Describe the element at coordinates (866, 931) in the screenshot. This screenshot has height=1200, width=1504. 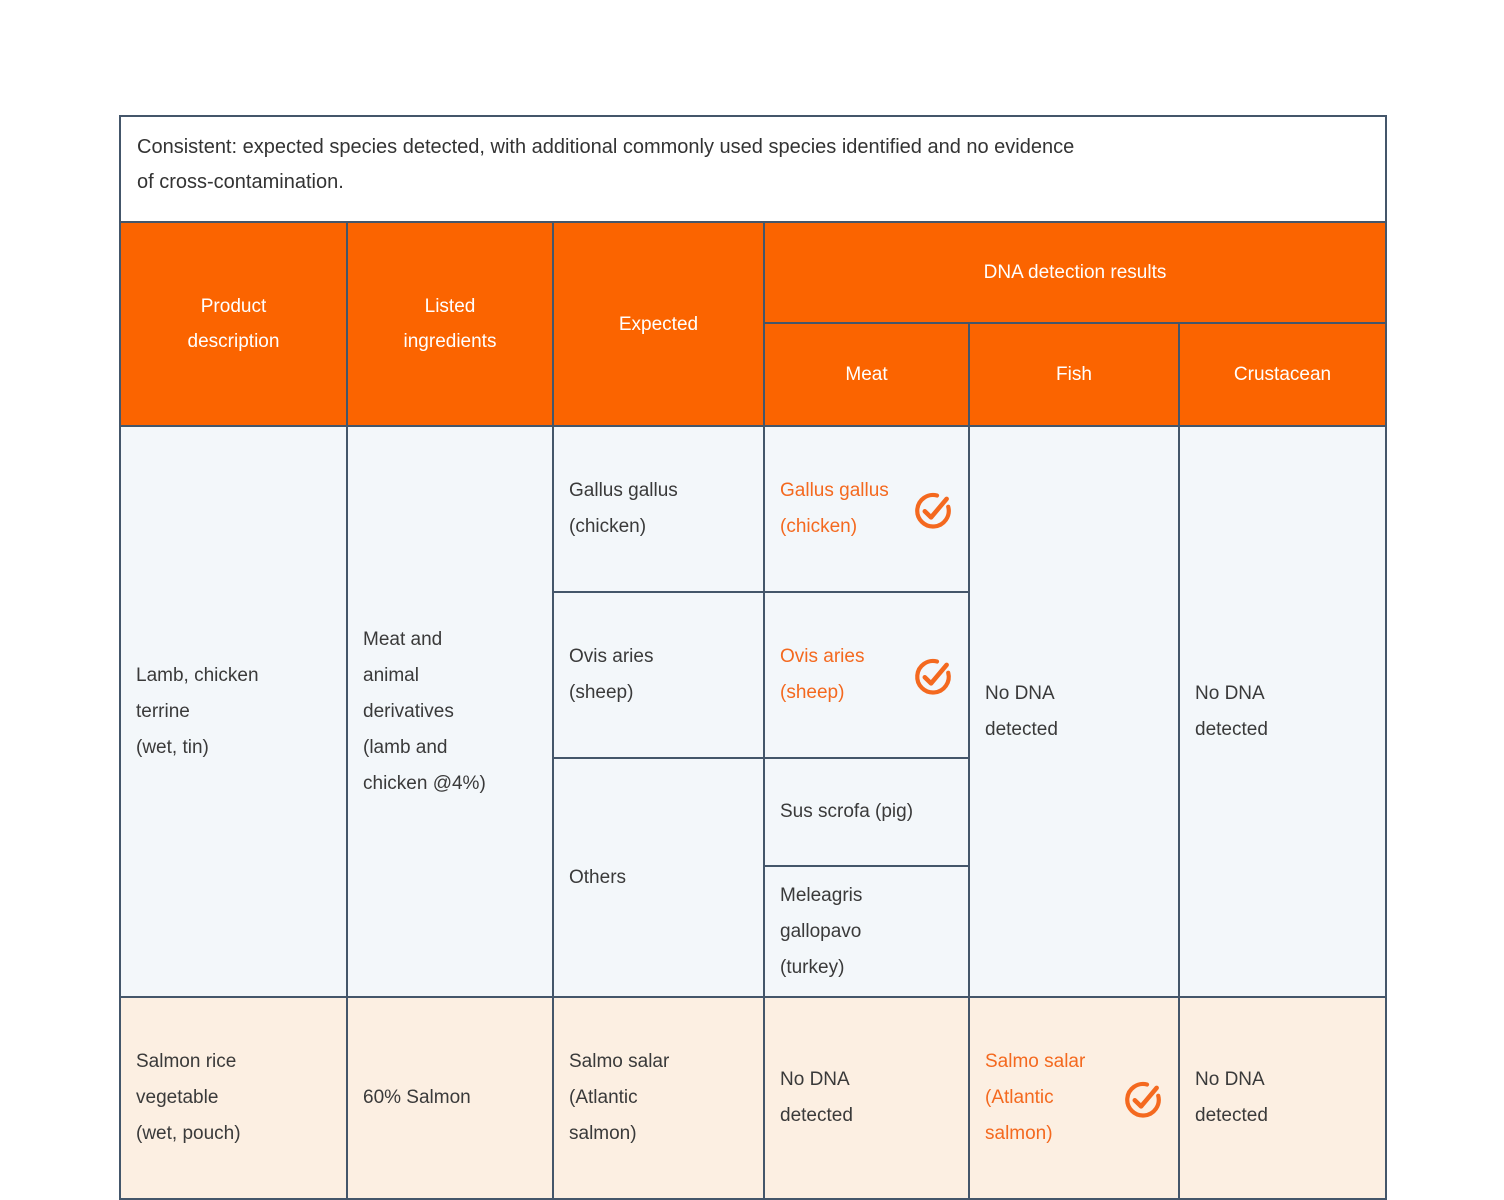
I see `cell-meat-meleagris-gallopavo: Meleagris gallopavo (turkey)` at that location.